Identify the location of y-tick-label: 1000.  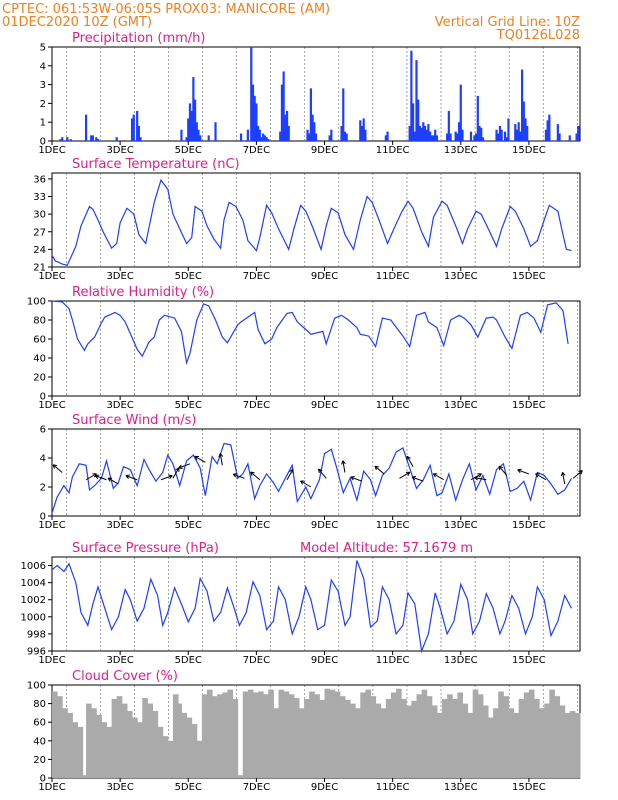
(33, 617).